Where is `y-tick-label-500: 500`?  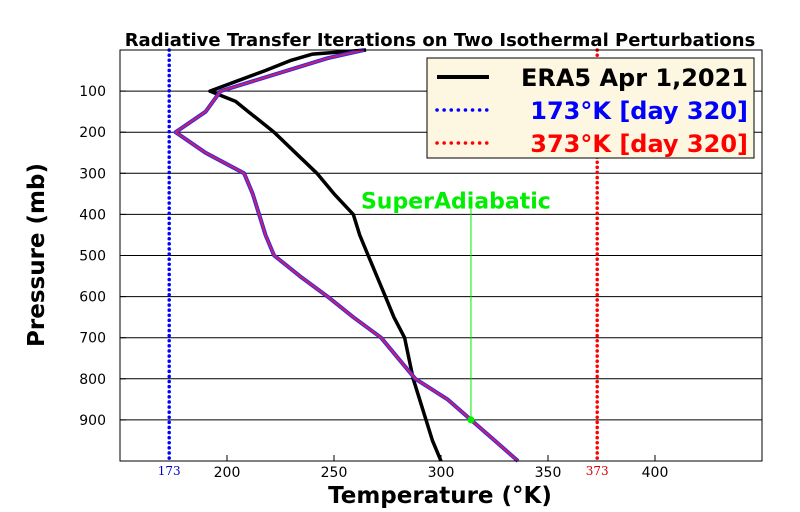 y-tick-label-500: 500 is located at coordinates (92, 257).